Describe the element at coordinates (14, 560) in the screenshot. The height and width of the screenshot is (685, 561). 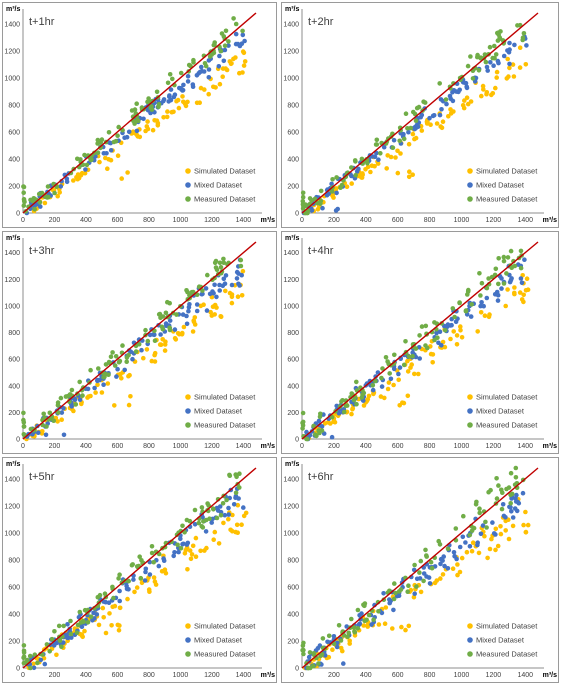
I see `y-tick-label: 800` at that location.